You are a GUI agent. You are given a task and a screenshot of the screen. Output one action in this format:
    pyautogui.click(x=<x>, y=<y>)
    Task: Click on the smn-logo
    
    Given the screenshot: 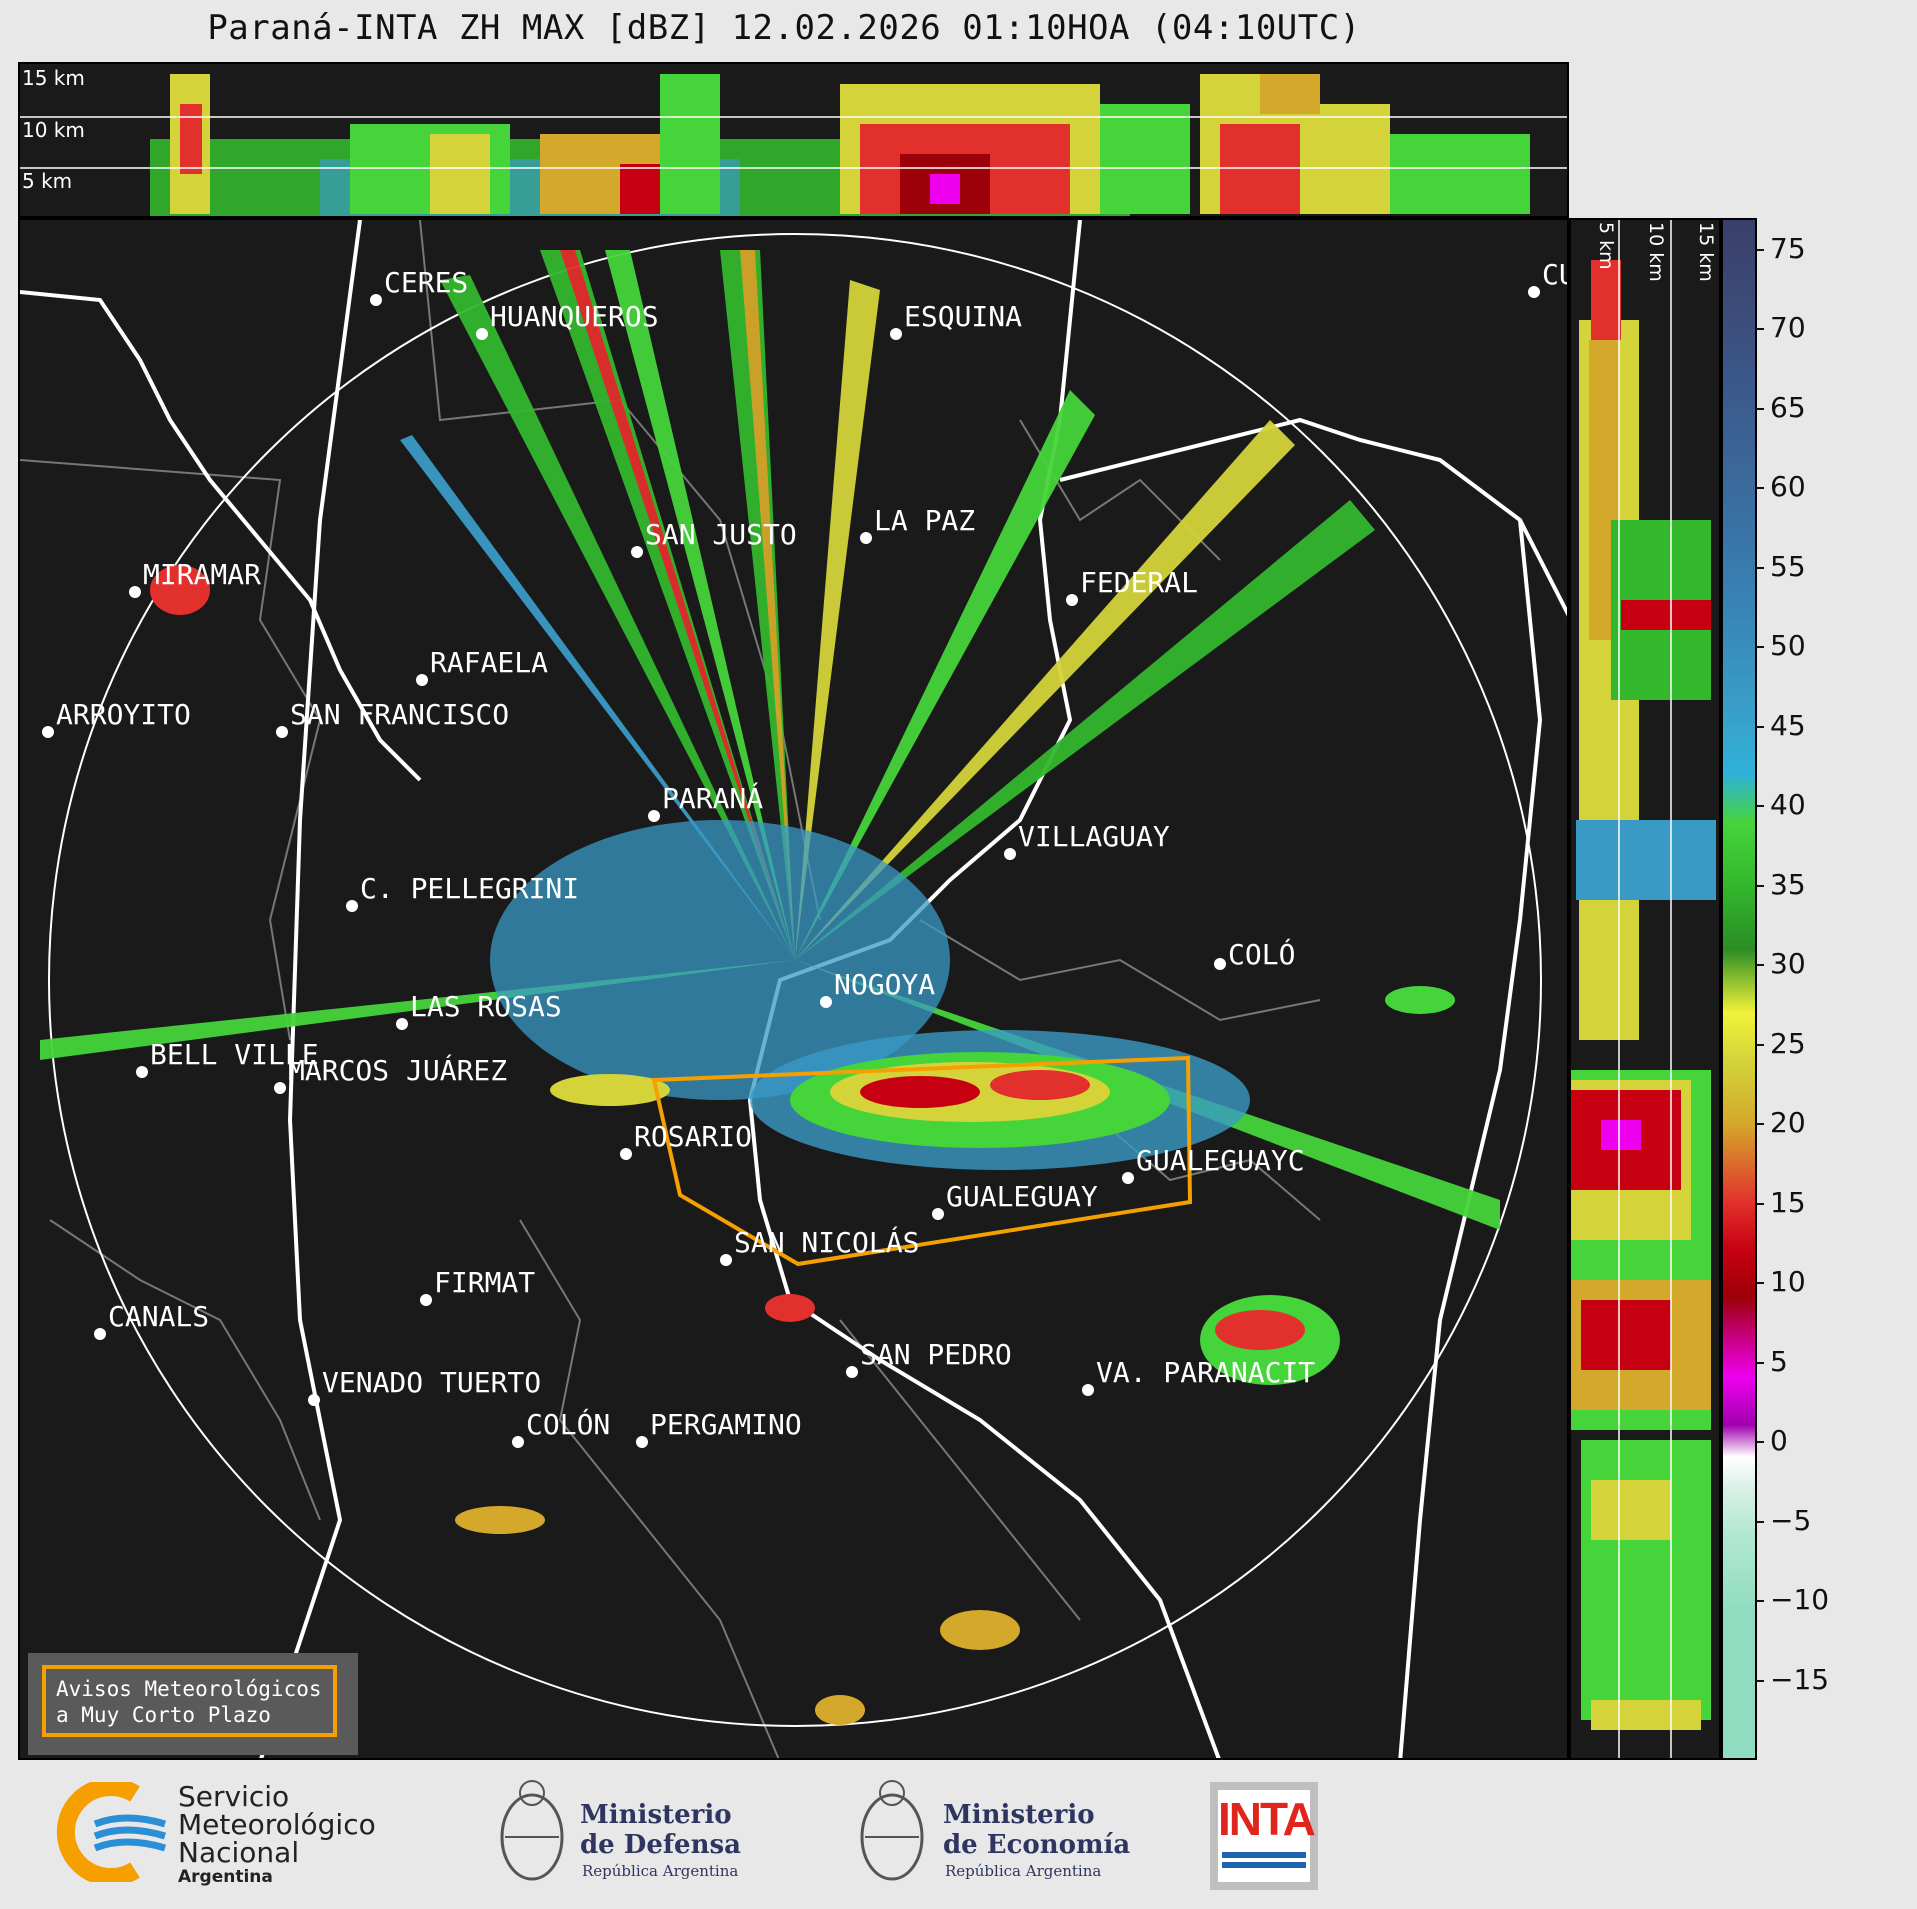 What is the action you would take?
    pyautogui.click(x=117, y=1832)
    